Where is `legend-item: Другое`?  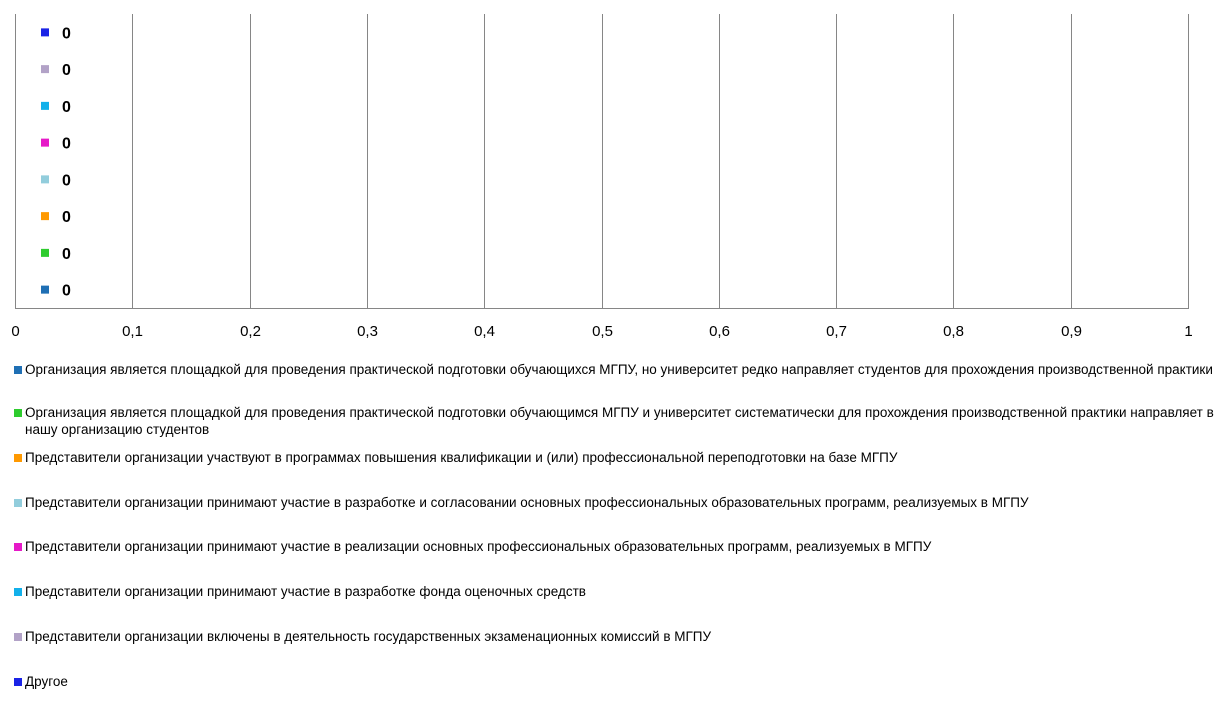 legend-item: Другое is located at coordinates (614, 681).